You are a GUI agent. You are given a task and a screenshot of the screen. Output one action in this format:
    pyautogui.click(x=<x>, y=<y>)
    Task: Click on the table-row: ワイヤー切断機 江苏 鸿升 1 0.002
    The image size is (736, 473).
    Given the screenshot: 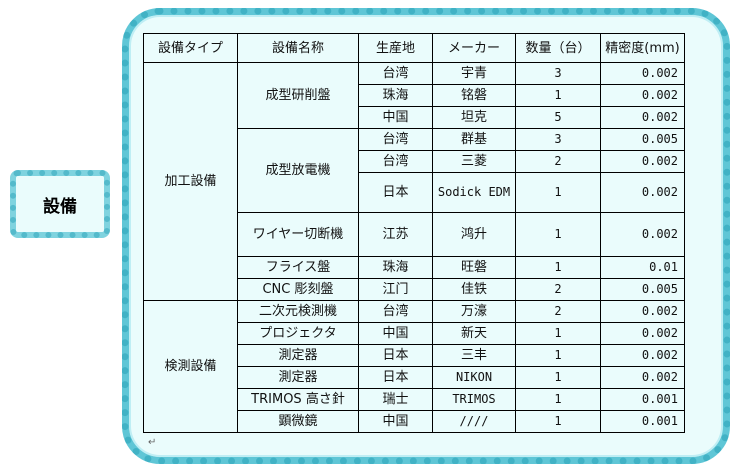 What is the action you would take?
    pyautogui.click(x=414, y=234)
    